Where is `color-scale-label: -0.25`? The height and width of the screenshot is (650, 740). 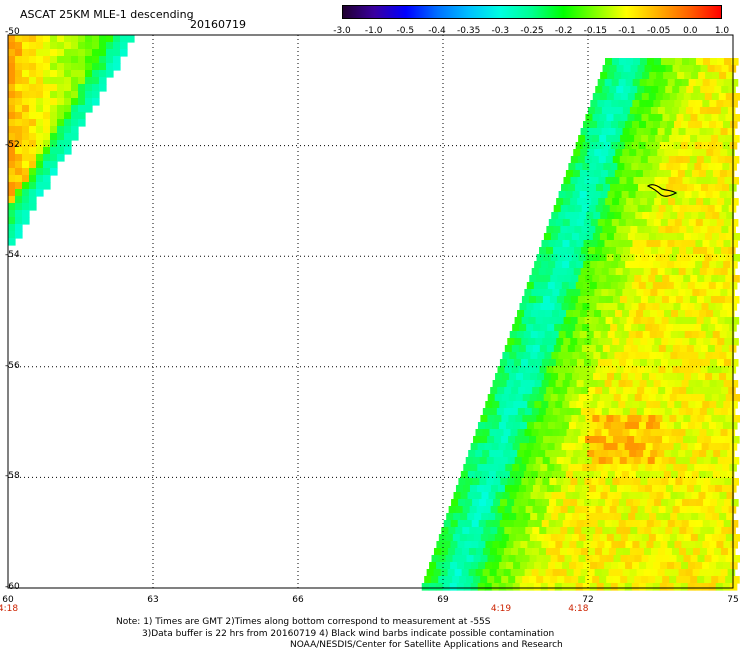
color-scale-label: -0.25 is located at coordinates (532, 31).